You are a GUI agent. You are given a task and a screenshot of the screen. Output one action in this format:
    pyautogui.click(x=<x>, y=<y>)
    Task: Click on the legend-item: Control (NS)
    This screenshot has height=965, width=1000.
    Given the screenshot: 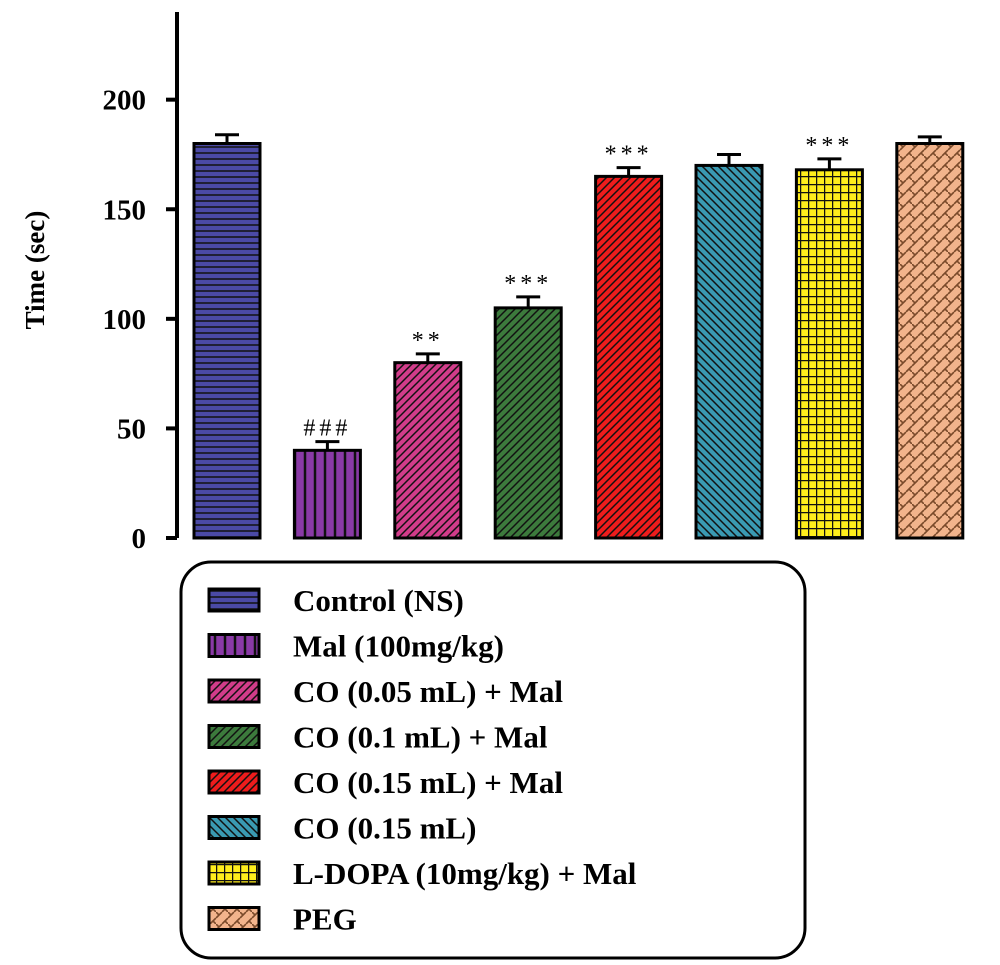 What is the action you would take?
    pyautogui.click(x=335, y=600)
    